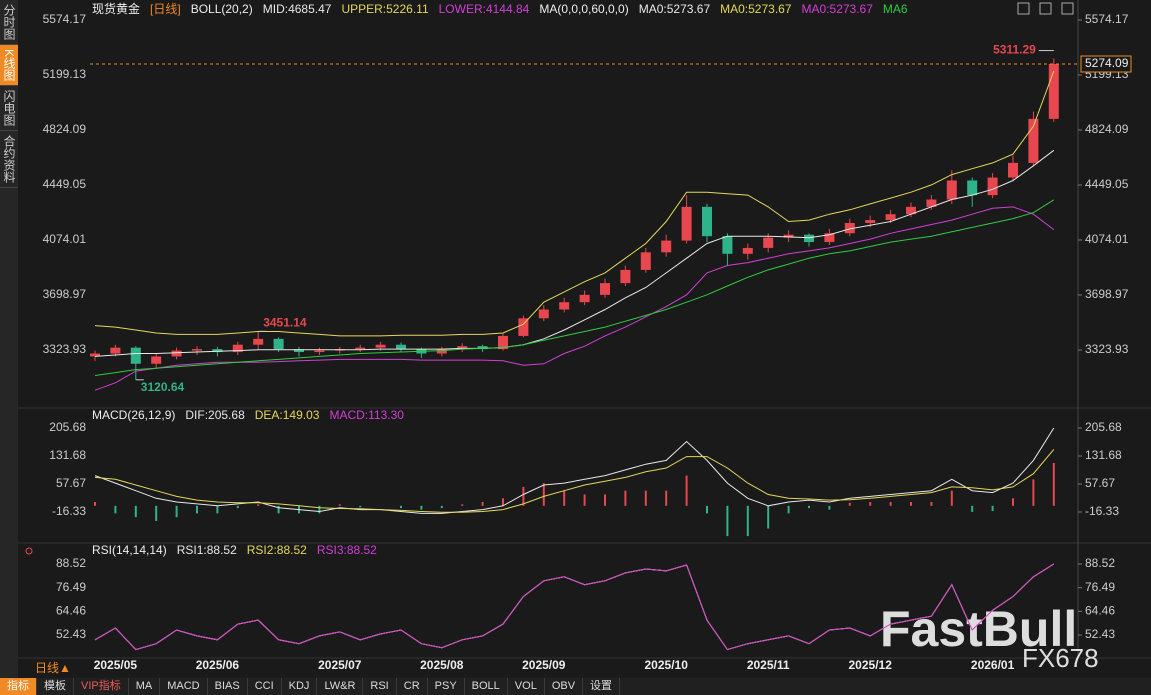 Image resolution: width=1151 pixels, height=695 pixels. What do you see at coordinates (1107, 349) in the screenshot?
I see `y-tick-label: 3323.93` at bounding box center [1107, 349].